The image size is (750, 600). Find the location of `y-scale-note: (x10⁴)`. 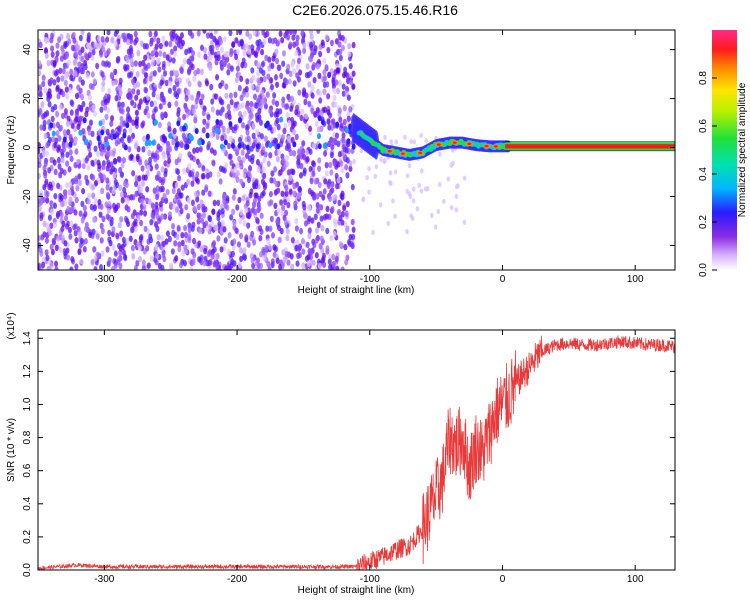

y-scale-note: (x10⁴) is located at coordinates (11, 325).